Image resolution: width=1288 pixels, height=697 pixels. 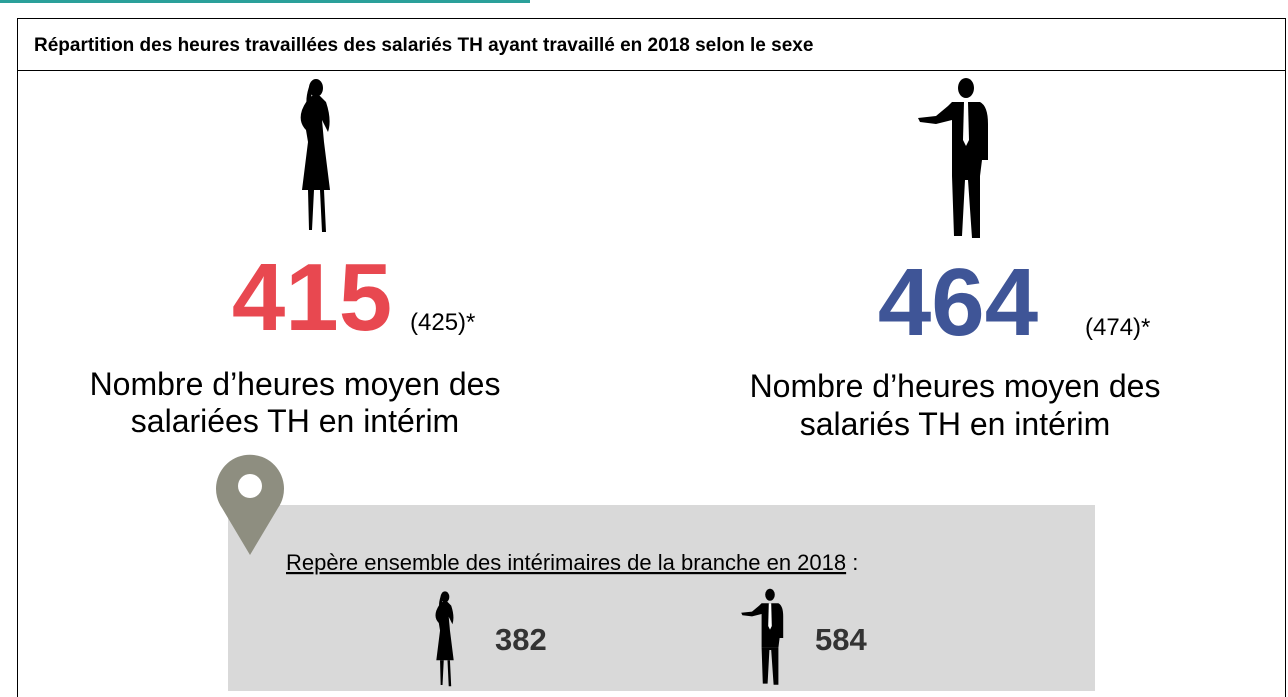 What do you see at coordinates (295, 421) in the screenshot?
I see `women-label: salariées TH en intérim` at bounding box center [295, 421].